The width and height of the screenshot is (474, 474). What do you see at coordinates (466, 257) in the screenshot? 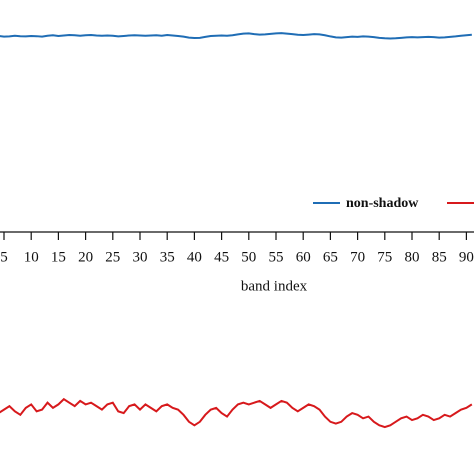
I see `x-tick-label: 90` at bounding box center [466, 257].